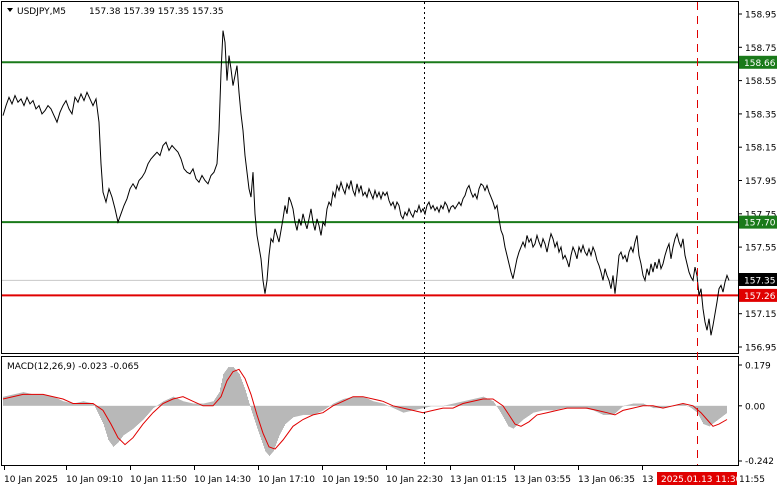  Describe the element at coordinates (10, 10) in the screenshot. I see `symbol-dropdown-icon` at that location.